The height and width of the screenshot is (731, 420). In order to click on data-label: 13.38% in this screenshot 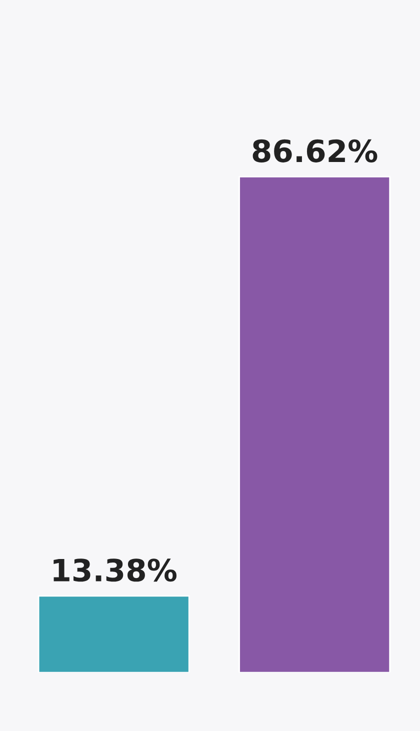, I will do `click(115, 570)`.